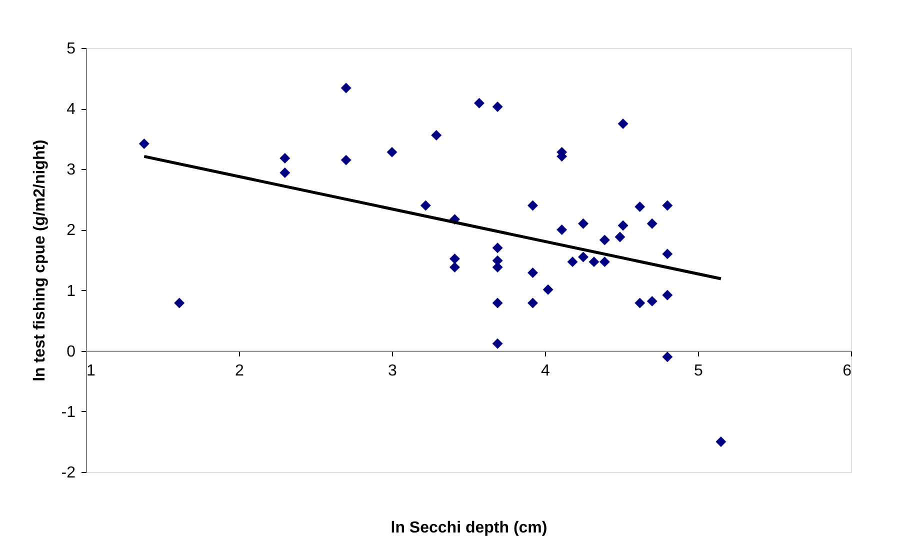 The image size is (902, 550). What do you see at coordinates (847, 371) in the screenshot?
I see `x-tick-label: 6` at bounding box center [847, 371].